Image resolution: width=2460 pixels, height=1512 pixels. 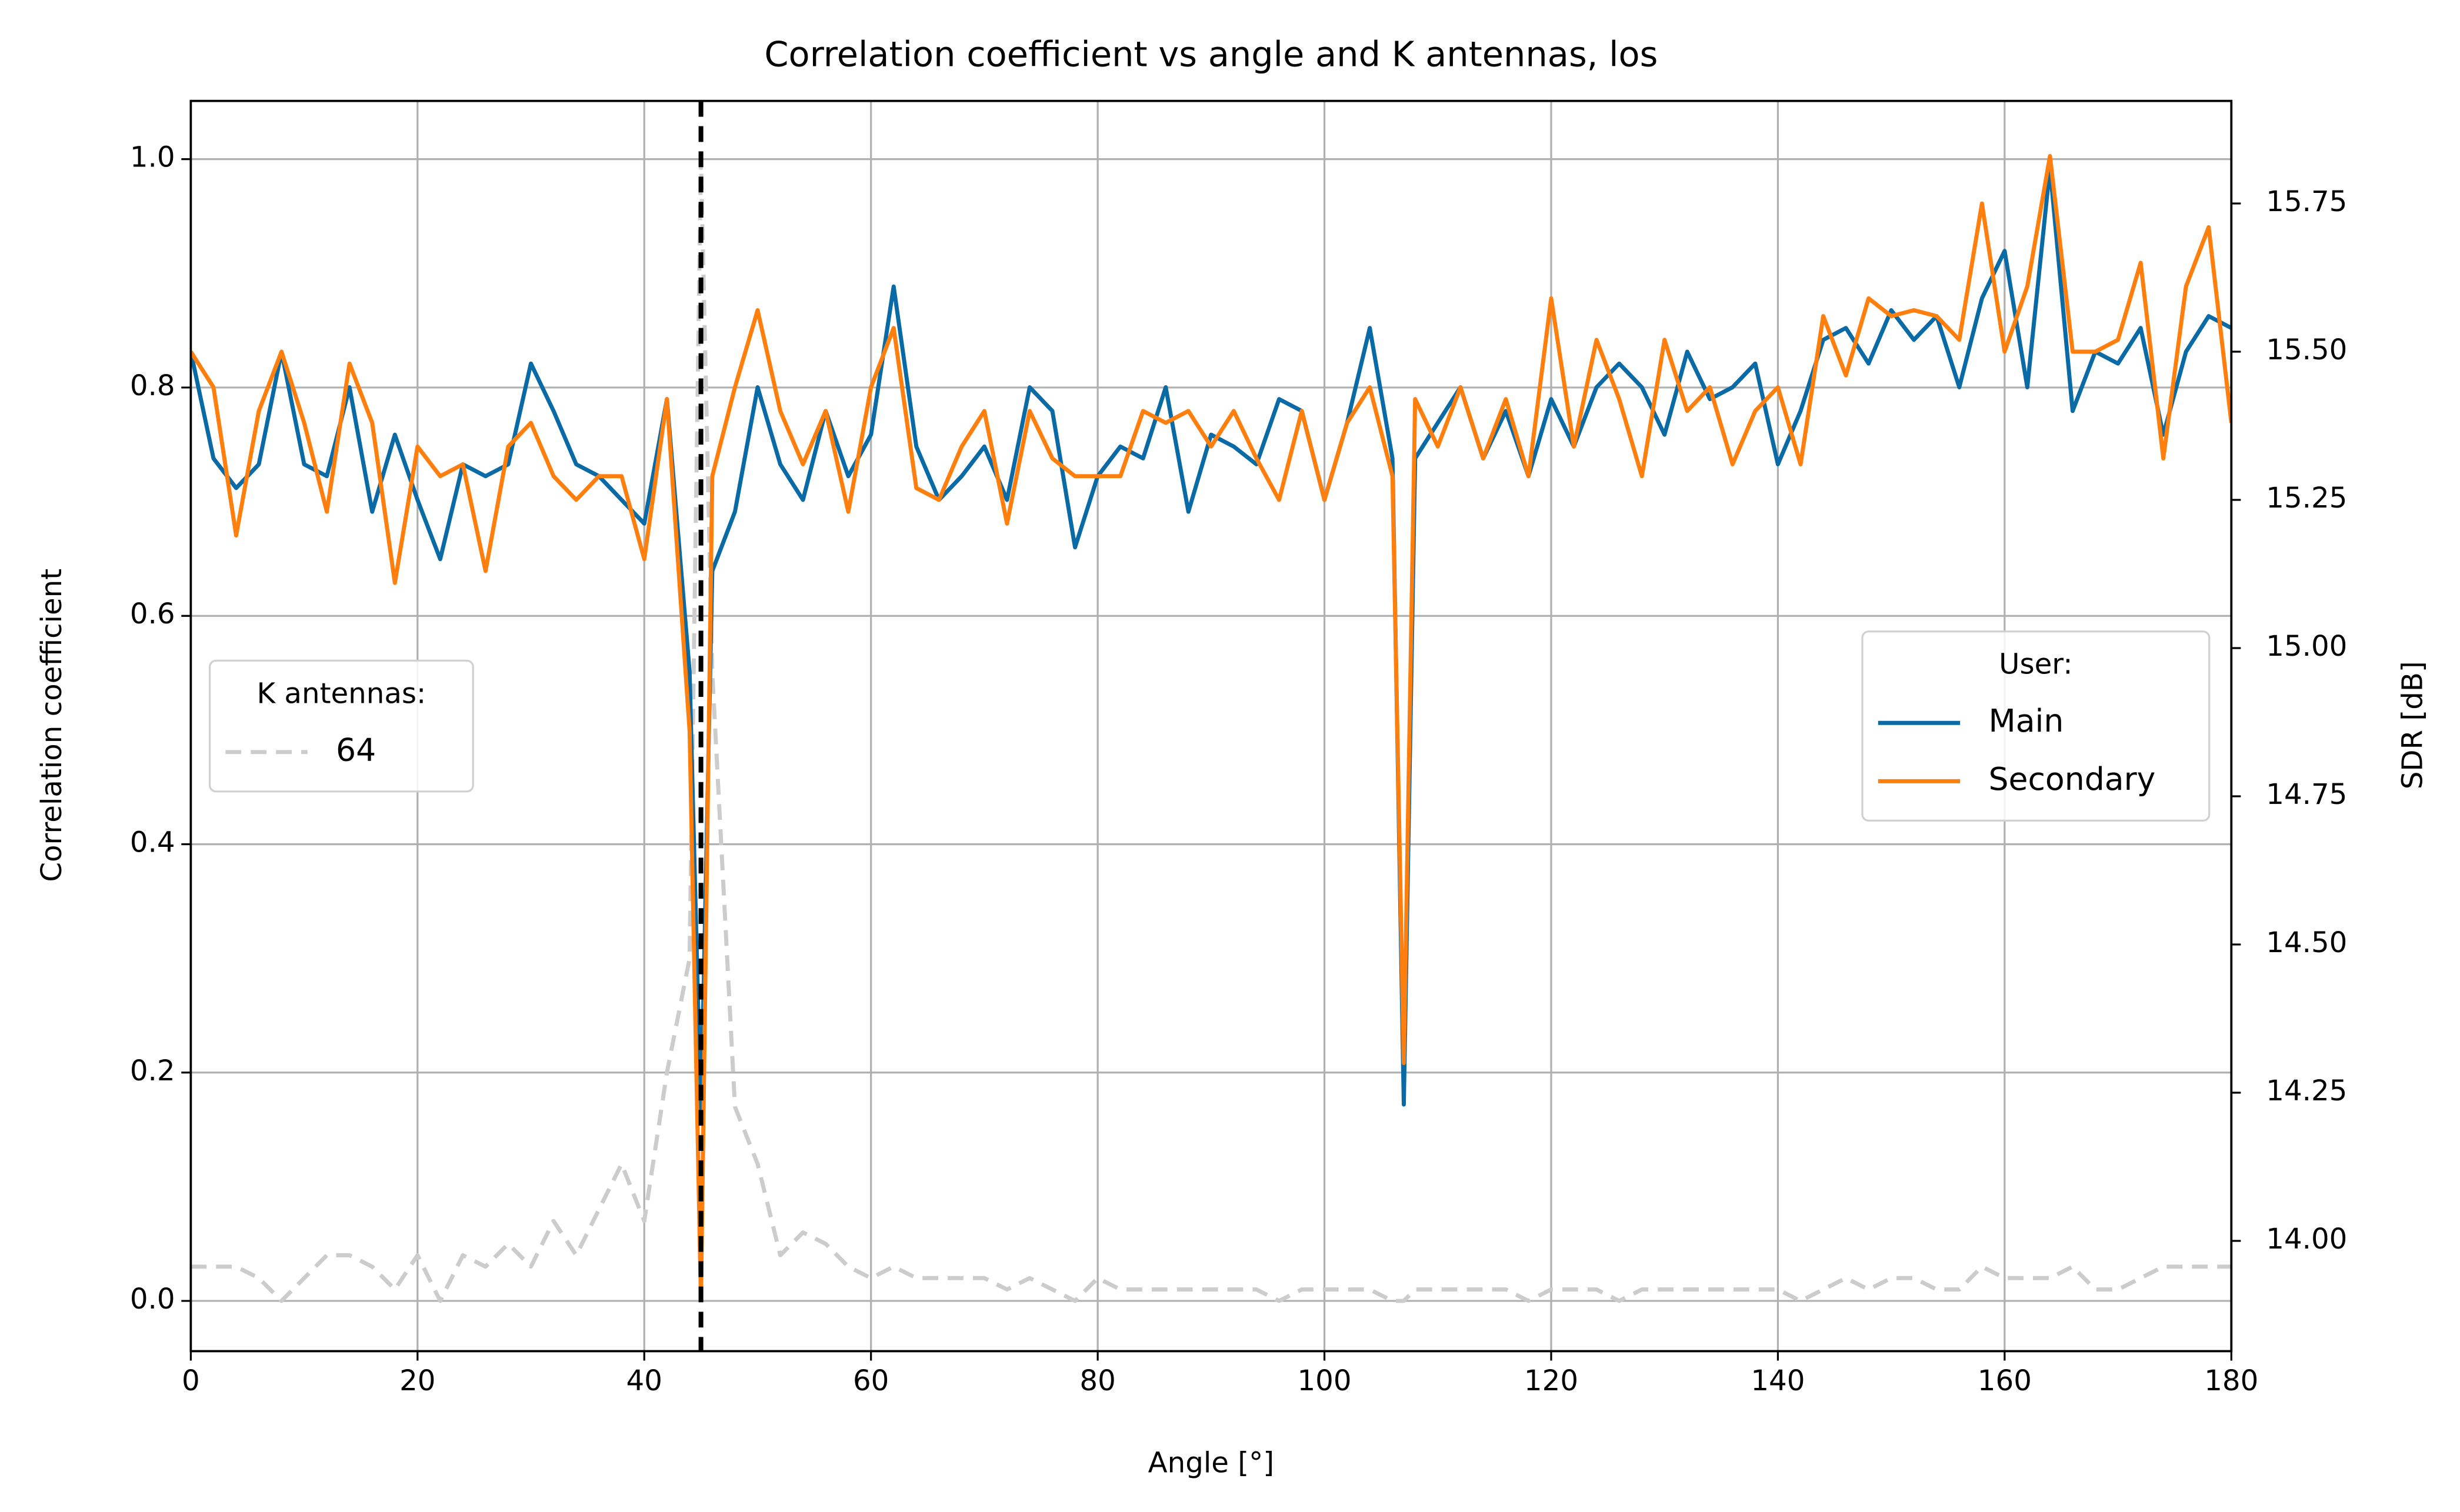 What do you see at coordinates (152, 1299) in the screenshot?
I see `y-tick-label: 0.0` at bounding box center [152, 1299].